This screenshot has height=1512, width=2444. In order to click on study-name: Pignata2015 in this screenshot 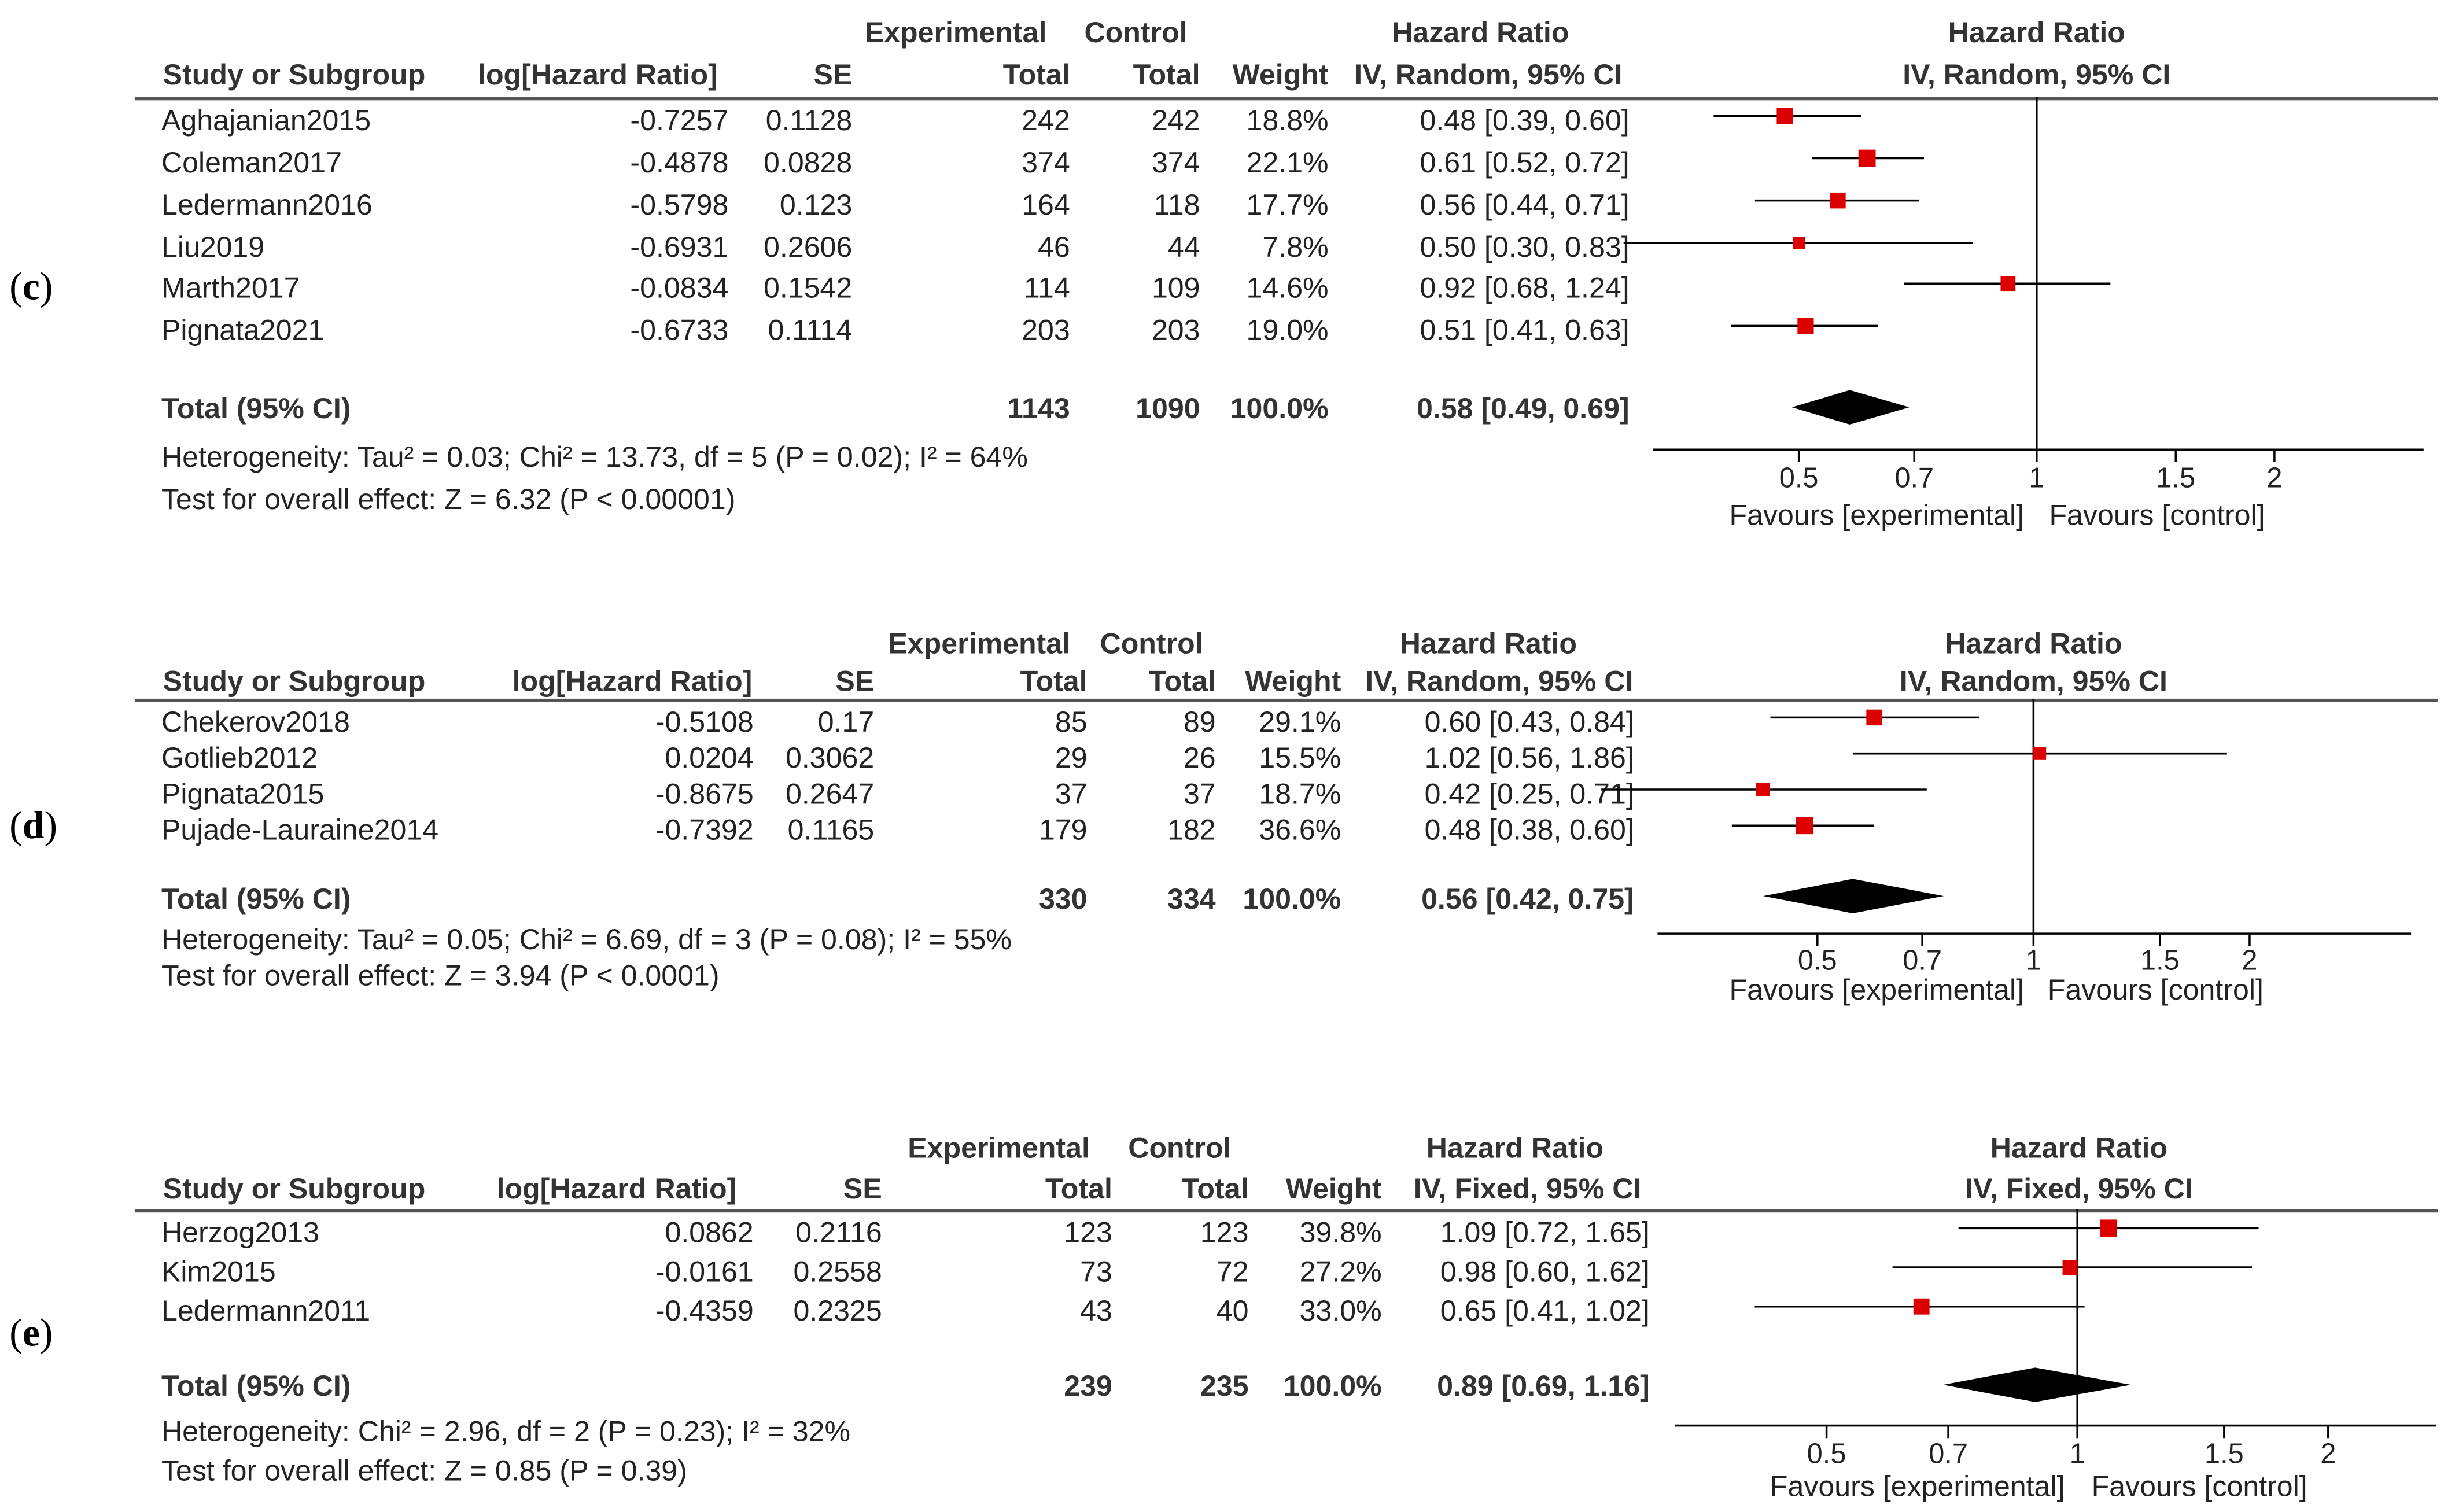, I will do `click(243, 793)`.